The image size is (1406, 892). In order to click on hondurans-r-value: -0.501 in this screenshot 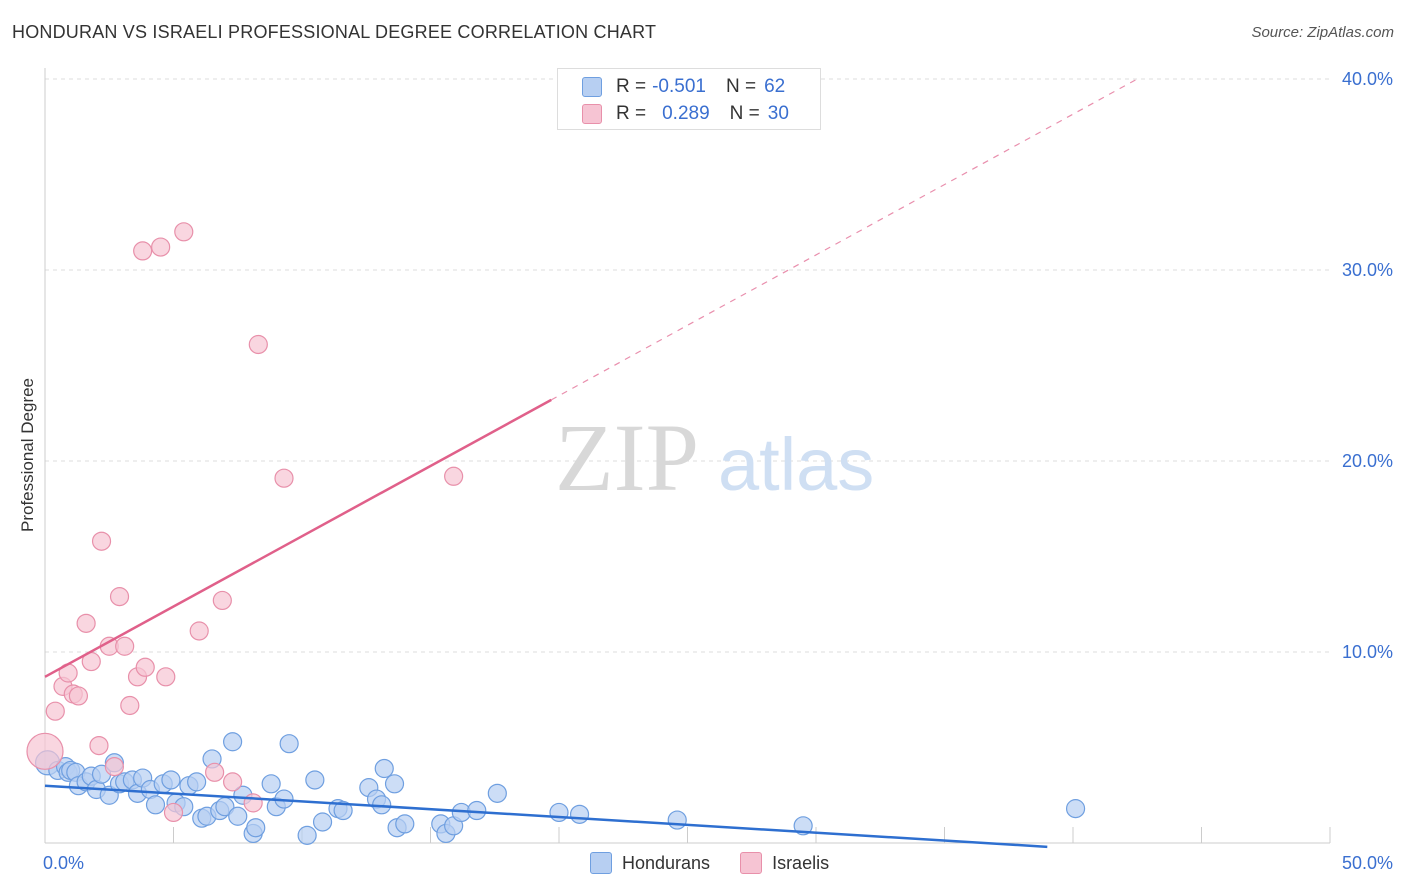, I will do `click(679, 86)`.